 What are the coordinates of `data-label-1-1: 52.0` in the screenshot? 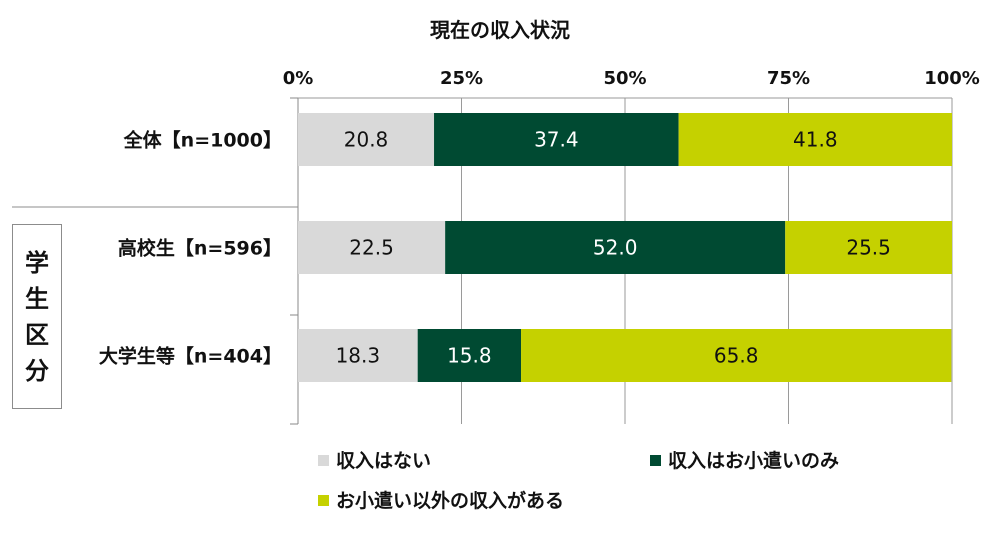 It's located at (615, 248).